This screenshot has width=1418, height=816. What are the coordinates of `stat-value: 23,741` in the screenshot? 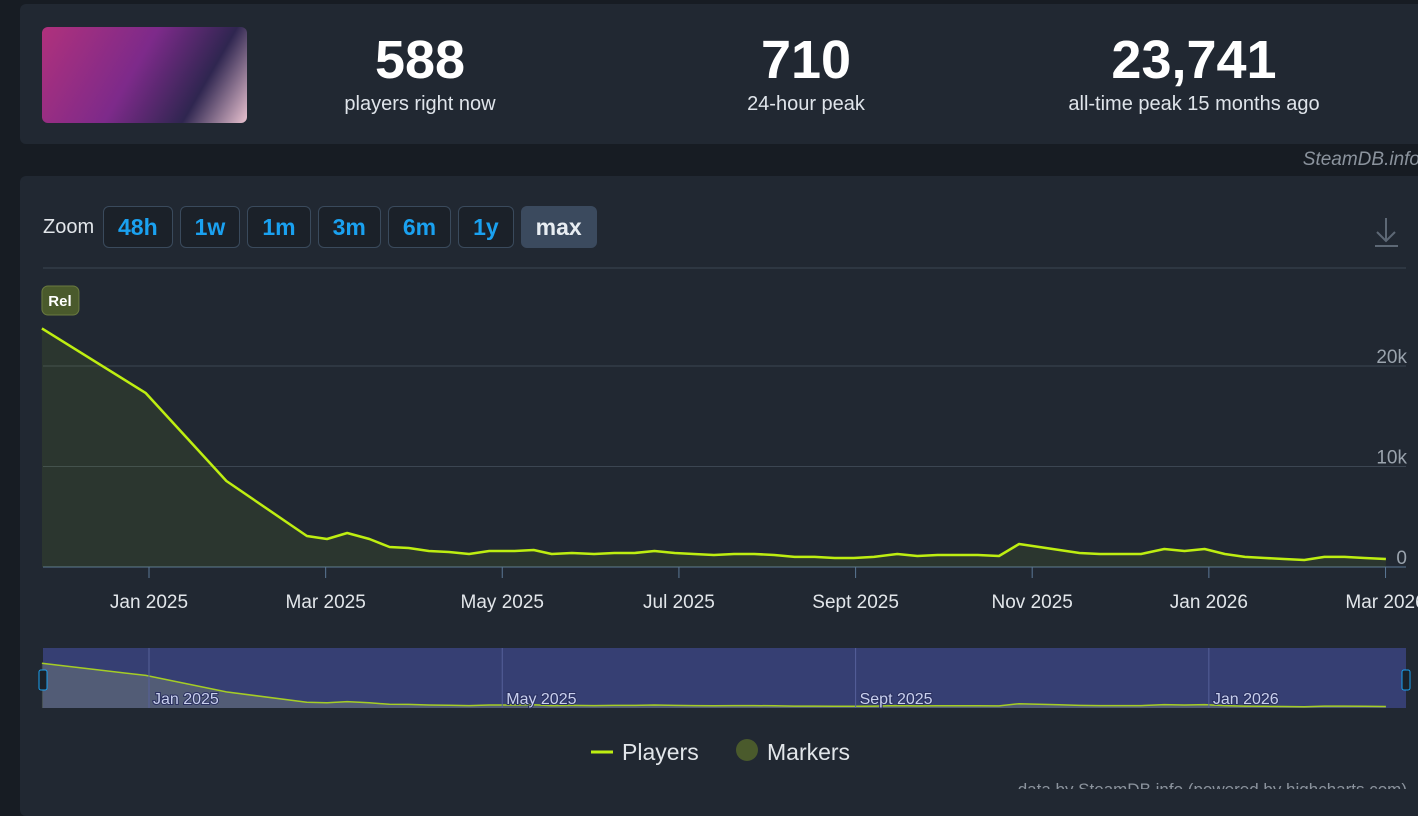 It's located at (1194, 60).